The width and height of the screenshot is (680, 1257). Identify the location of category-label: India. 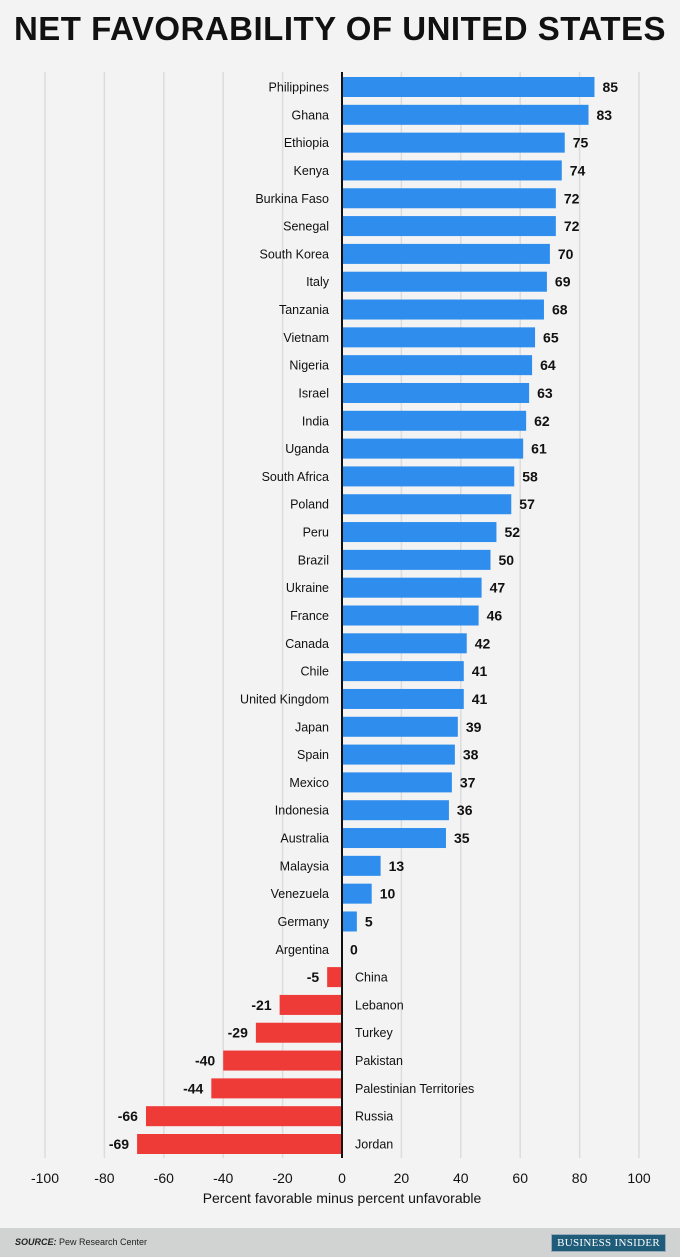
(315, 421).